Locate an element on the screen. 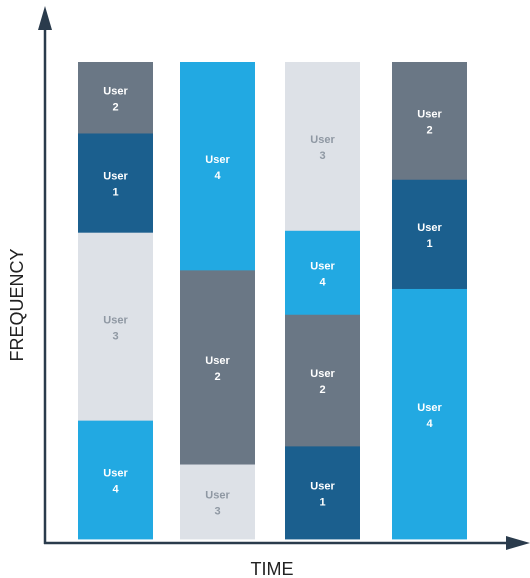 This screenshot has height=578, width=530. y-axis-arrow is located at coordinates (45, 18).